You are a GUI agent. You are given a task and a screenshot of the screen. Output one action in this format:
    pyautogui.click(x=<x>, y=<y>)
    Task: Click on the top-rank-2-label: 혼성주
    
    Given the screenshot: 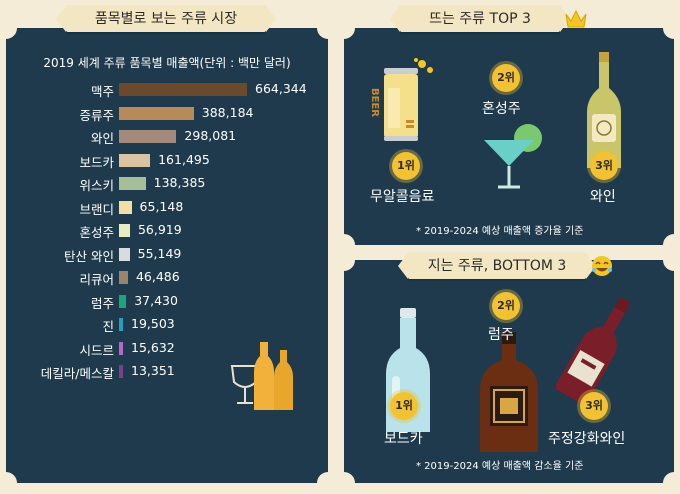 What is the action you would take?
    pyautogui.click(x=501, y=109)
    